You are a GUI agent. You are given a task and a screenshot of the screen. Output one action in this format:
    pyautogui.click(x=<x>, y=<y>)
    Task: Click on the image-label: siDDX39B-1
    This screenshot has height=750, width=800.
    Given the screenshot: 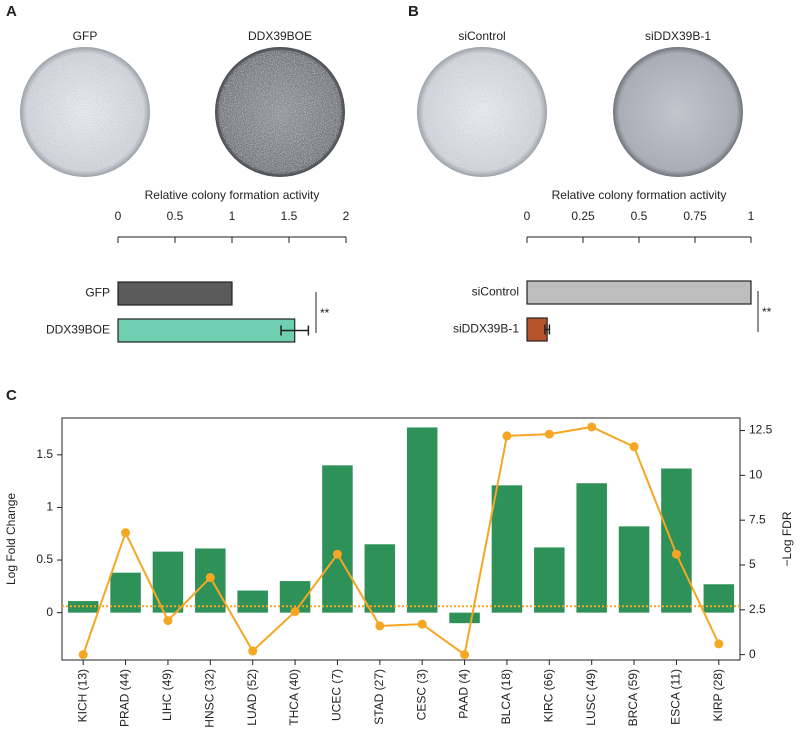 What is the action you would take?
    pyautogui.click(x=678, y=36)
    